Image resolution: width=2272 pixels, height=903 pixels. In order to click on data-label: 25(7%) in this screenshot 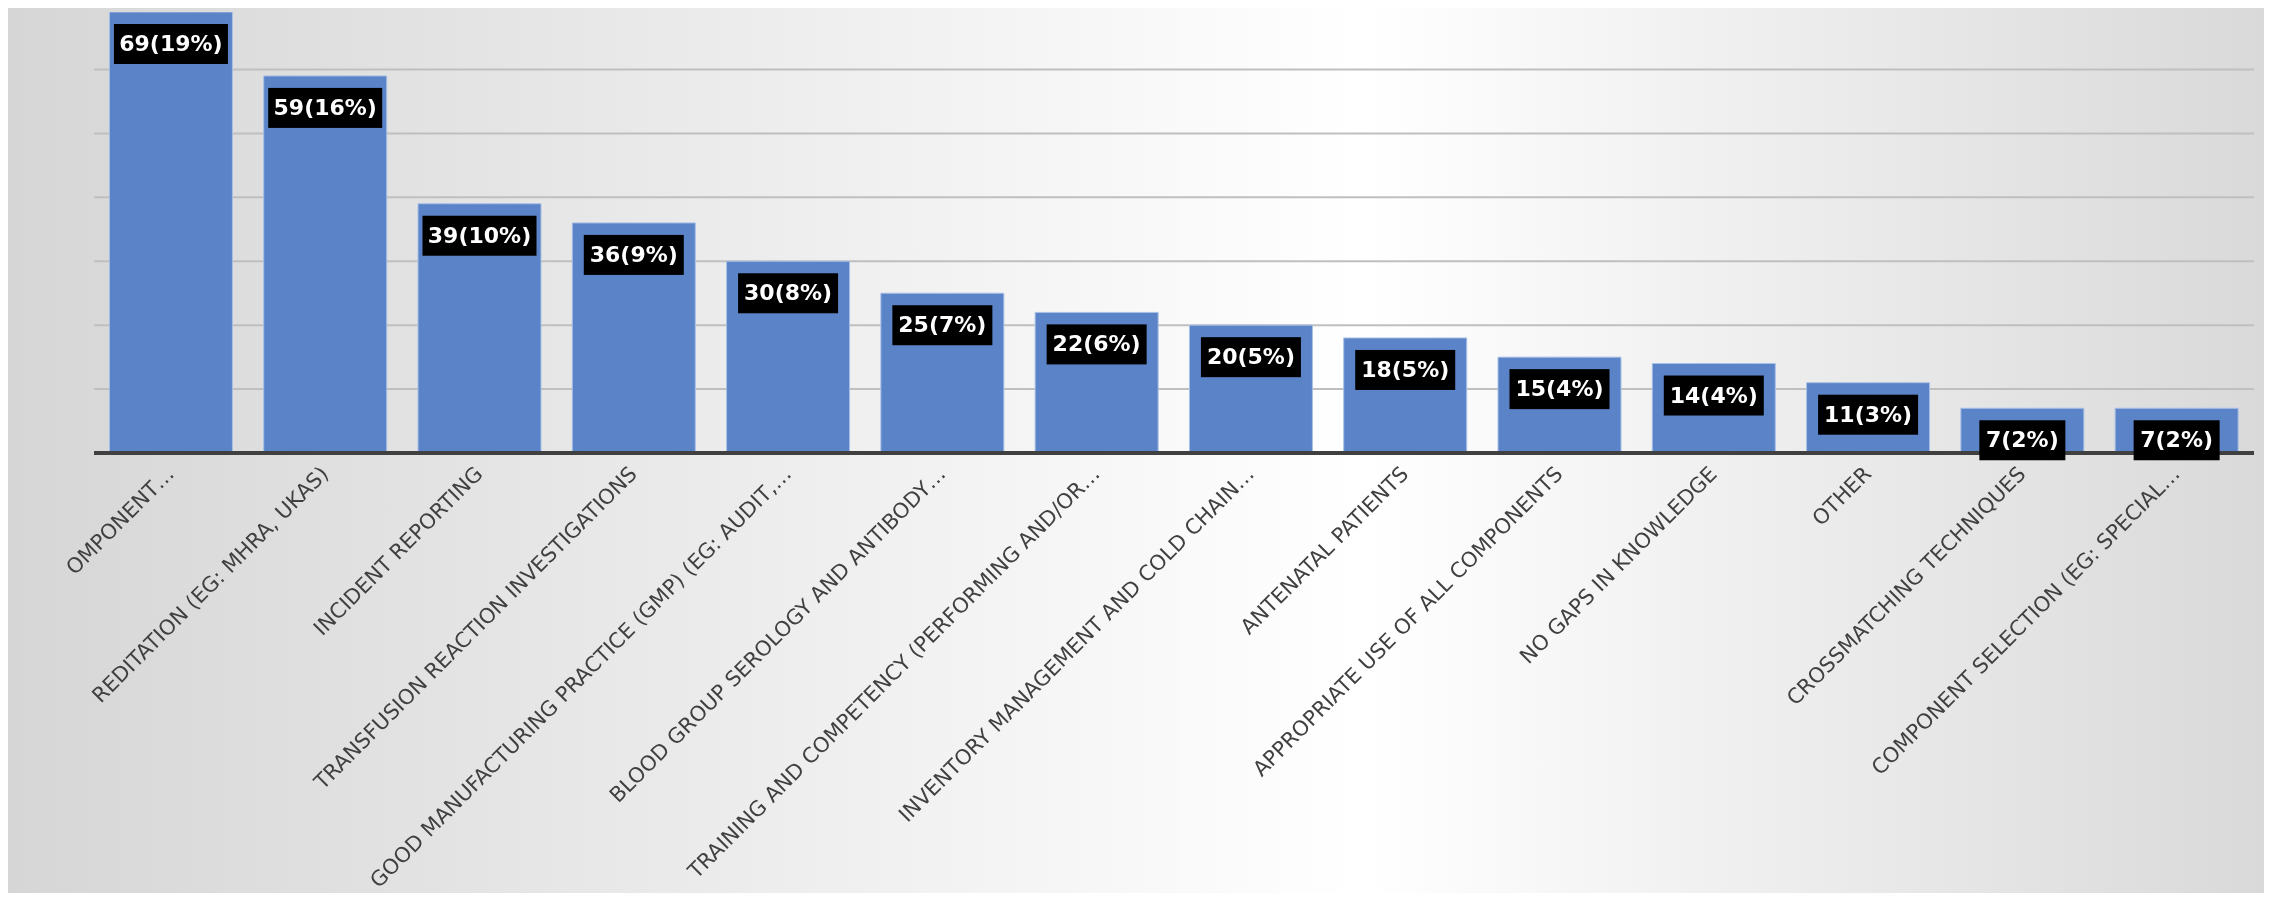, I will do `click(942, 325)`.